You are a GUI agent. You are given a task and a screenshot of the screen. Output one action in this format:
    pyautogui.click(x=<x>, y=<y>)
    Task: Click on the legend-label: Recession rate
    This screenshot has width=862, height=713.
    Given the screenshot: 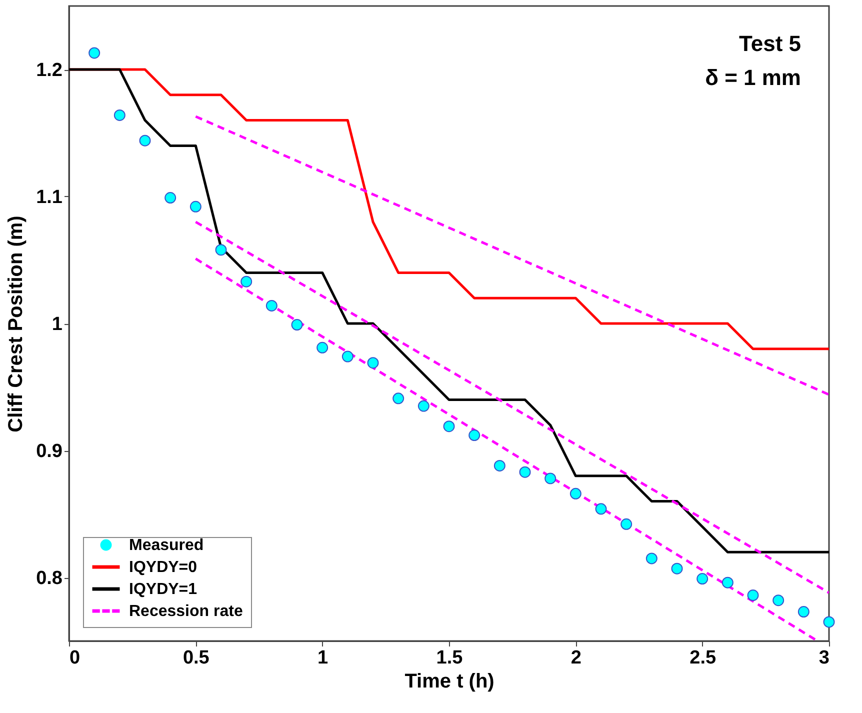 What is the action you would take?
    pyautogui.click(x=186, y=611)
    